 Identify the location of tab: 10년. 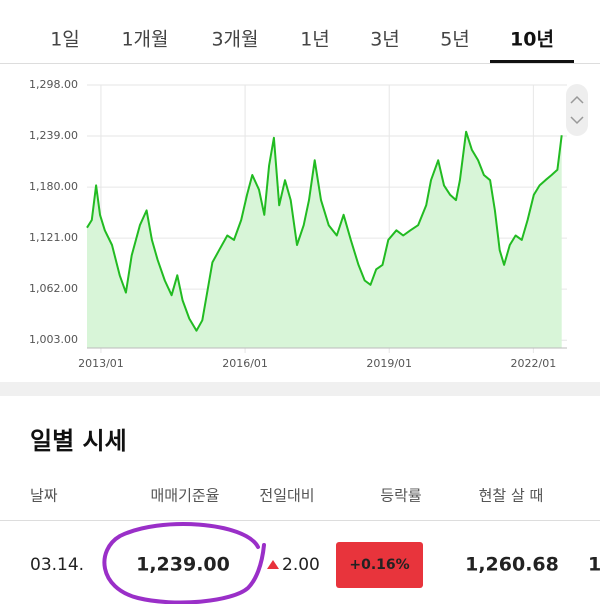
(532, 40).